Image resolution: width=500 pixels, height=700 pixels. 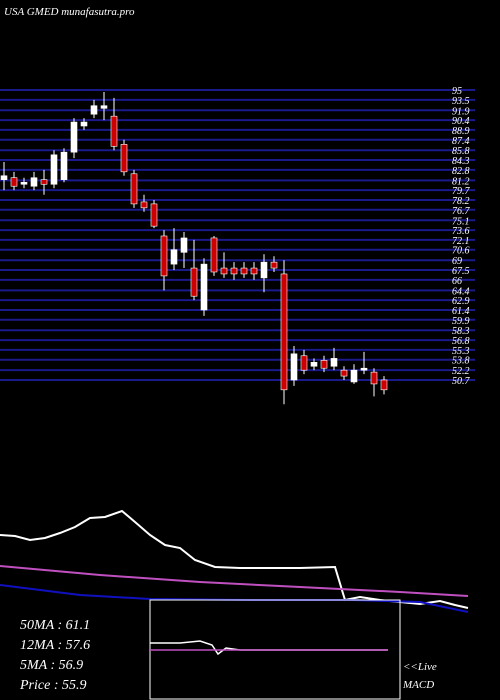 I want to click on y-tick-label: 52.2, so click(x=461, y=371).